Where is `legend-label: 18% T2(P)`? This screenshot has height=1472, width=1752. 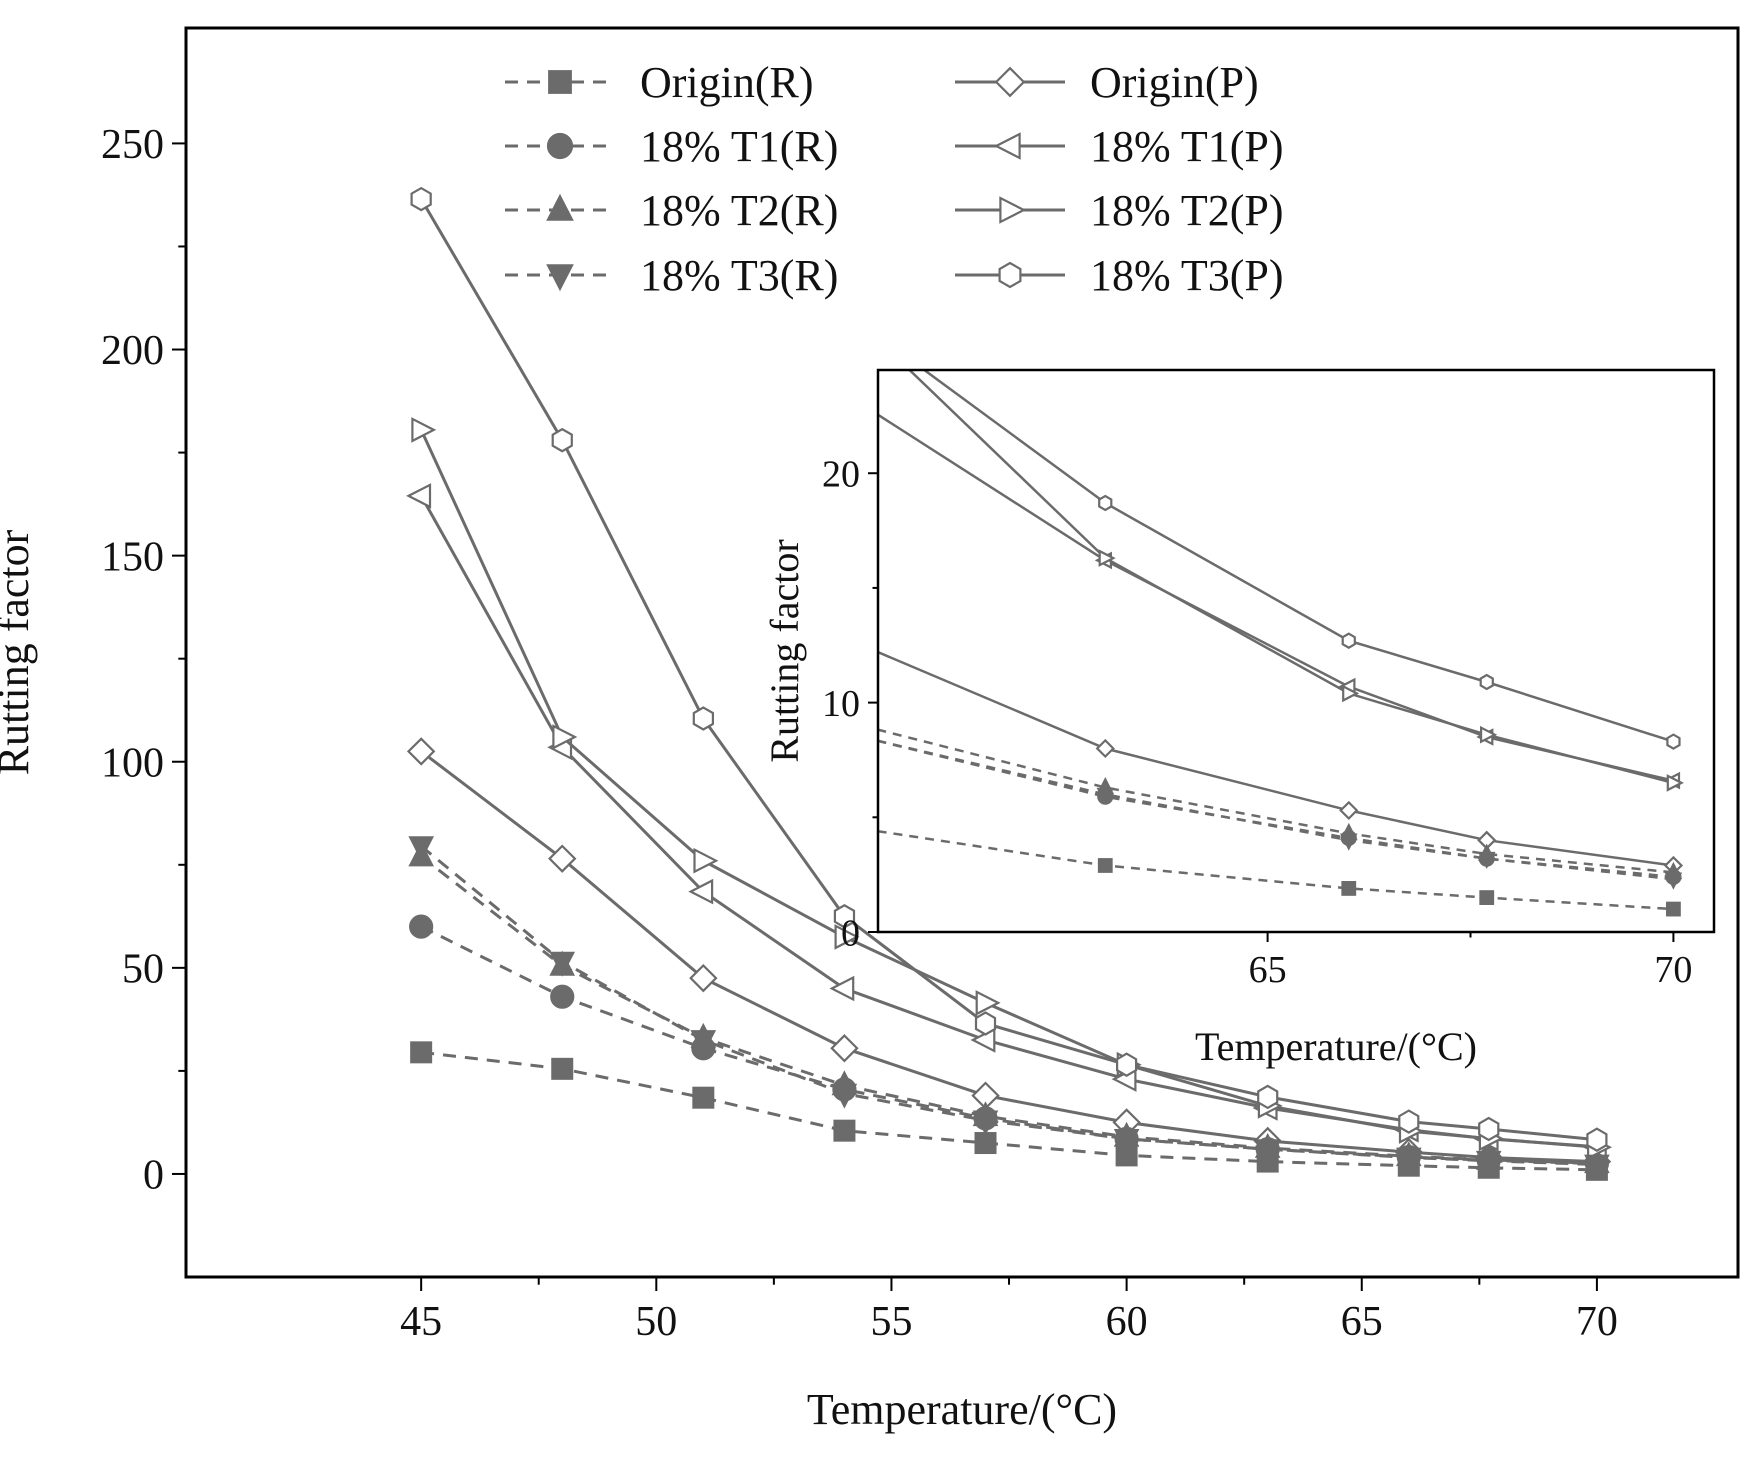 legend-label: 18% T2(P) is located at coordinates (1187, 210).